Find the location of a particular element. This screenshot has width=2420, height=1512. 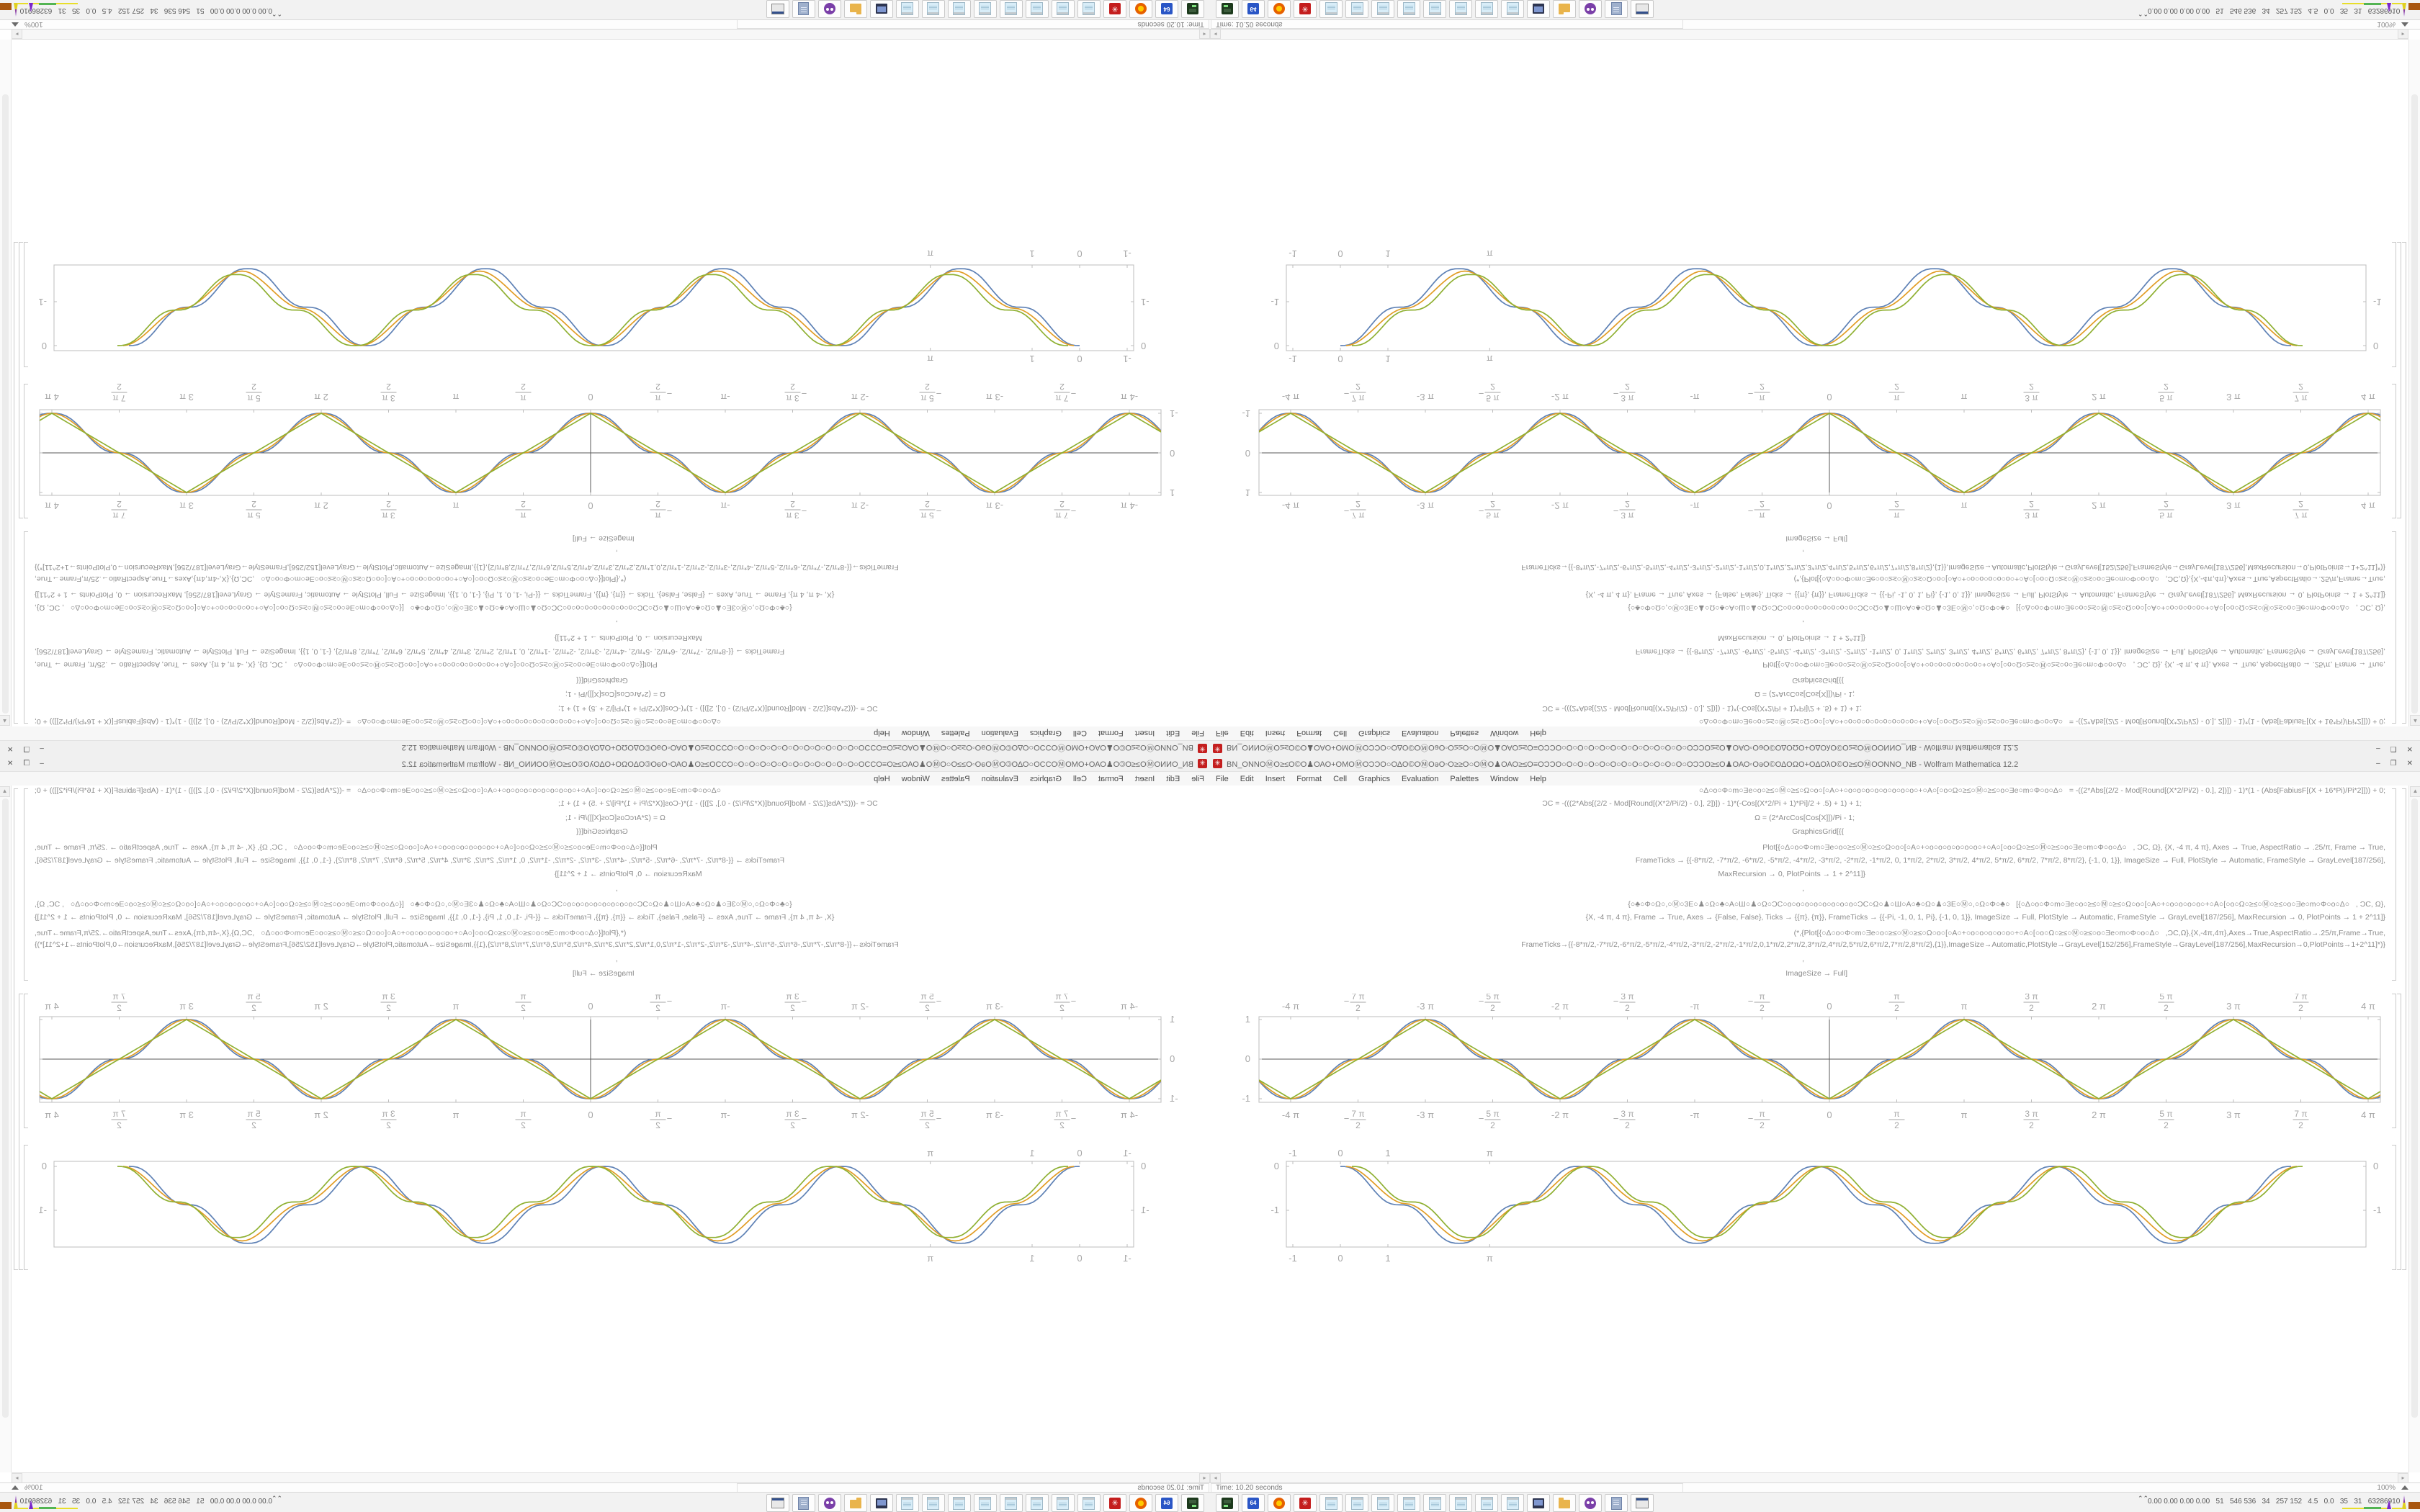

vertical-scroll-thumb is located at coordinates (5, 1108).